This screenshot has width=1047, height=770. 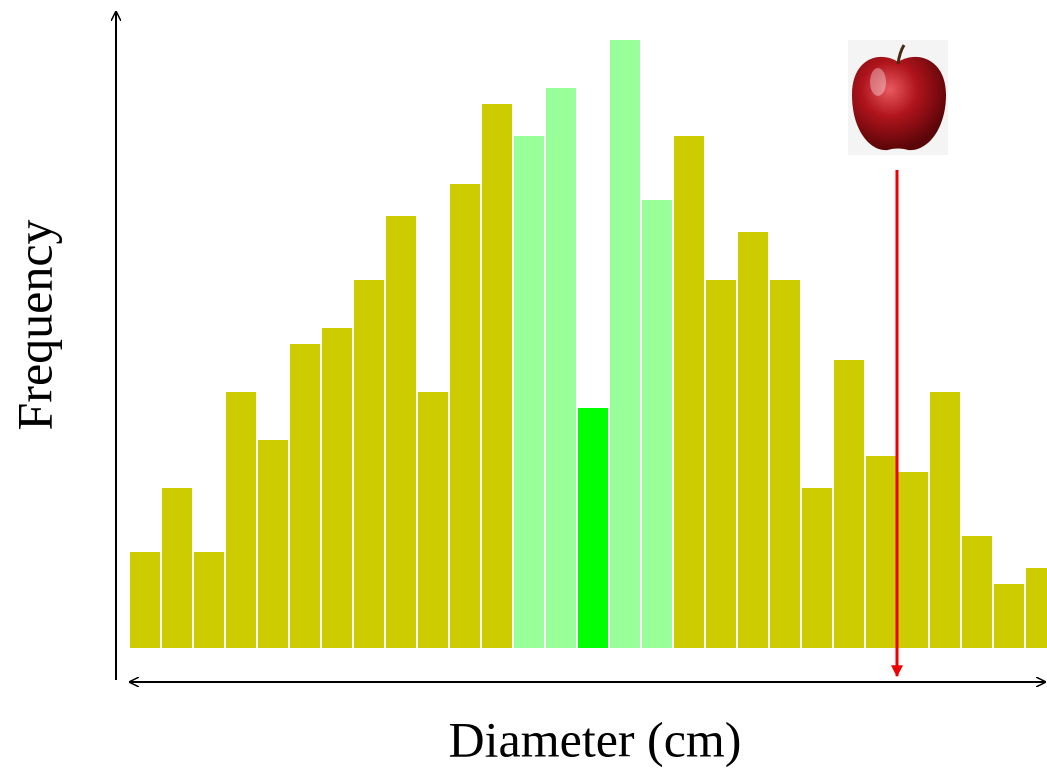 I want to click on y-axis-label: Frequency, so click(x=34, y=324).